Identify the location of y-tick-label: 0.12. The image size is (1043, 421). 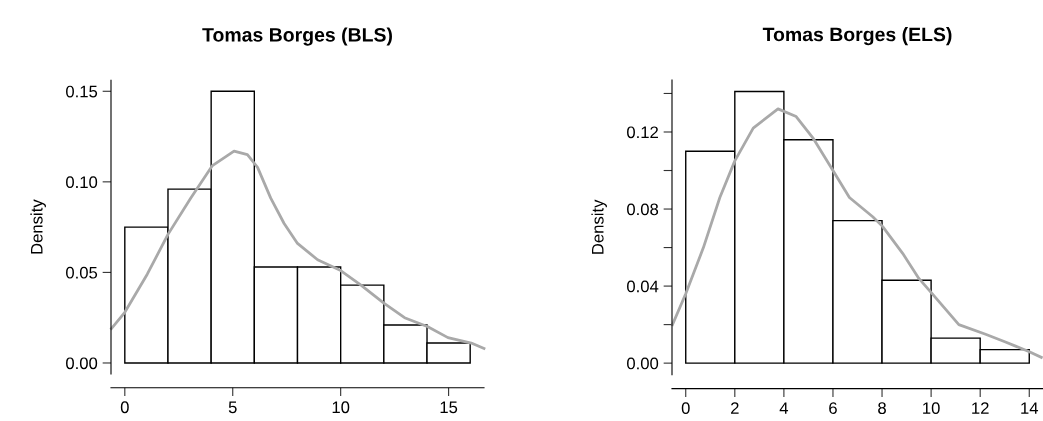
(642, 132).